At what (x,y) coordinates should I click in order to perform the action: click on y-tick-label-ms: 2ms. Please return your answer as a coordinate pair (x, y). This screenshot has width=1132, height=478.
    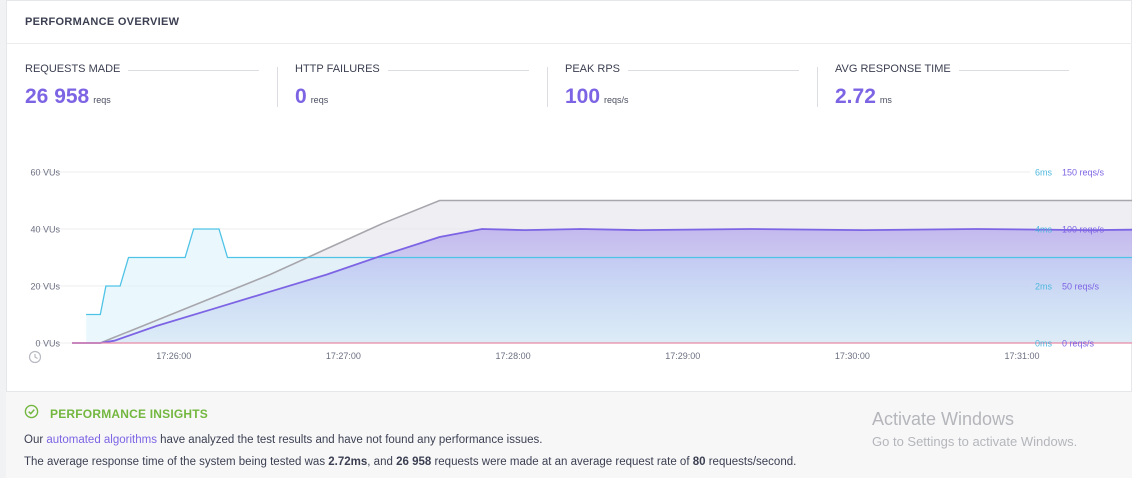
    Looking at the image, I should click on (1044, 287).